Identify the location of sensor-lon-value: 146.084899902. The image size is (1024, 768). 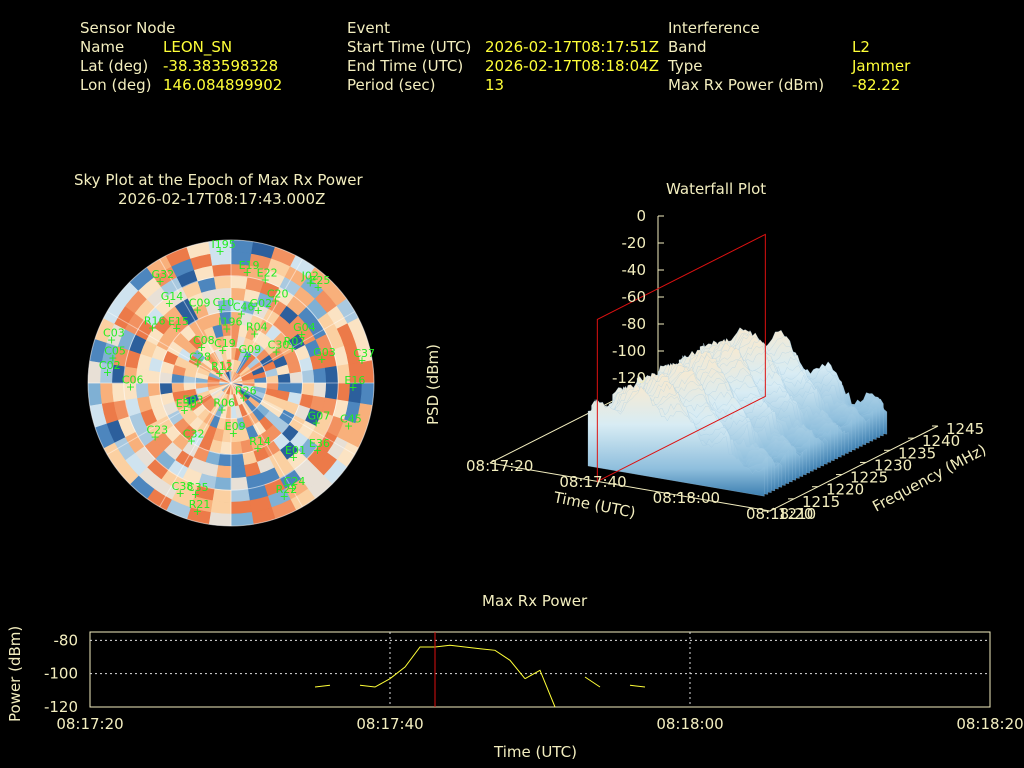
(223, 85).